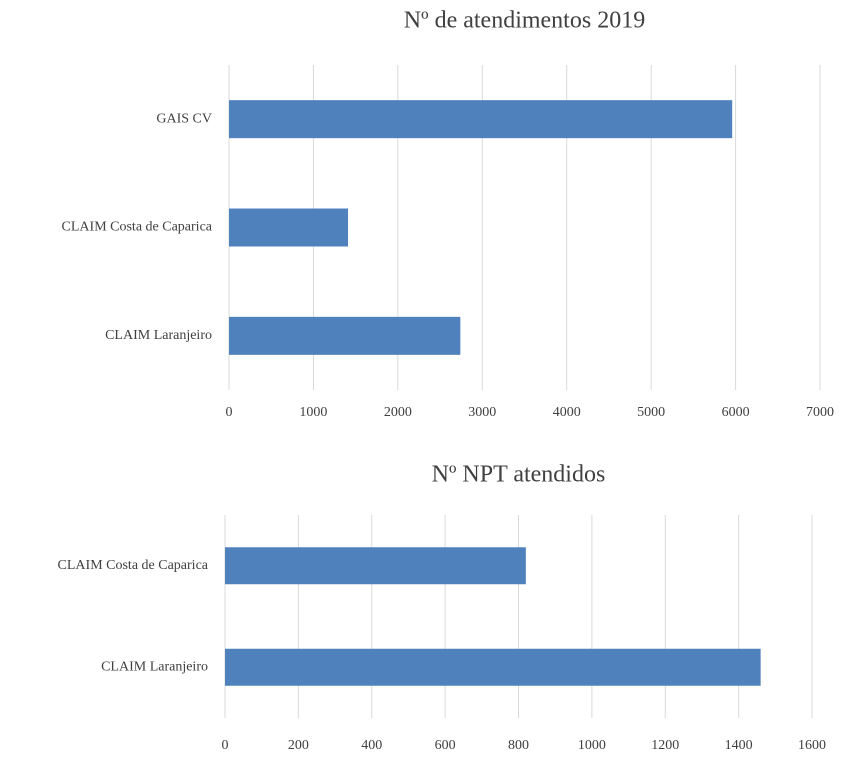  What do you see at coordinates (184, 118) in the screenshot?
I see `y-tick-label: GAIS CV` at bounding box center [184, 118].